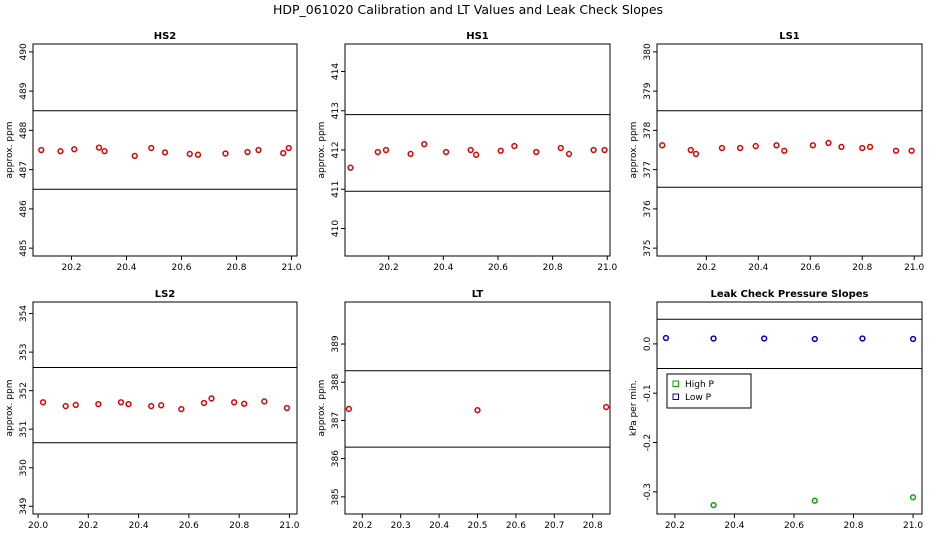  Describe the element at coordinates (477, 36) in the screenshot. I see `panel-title: HS1` at that location.